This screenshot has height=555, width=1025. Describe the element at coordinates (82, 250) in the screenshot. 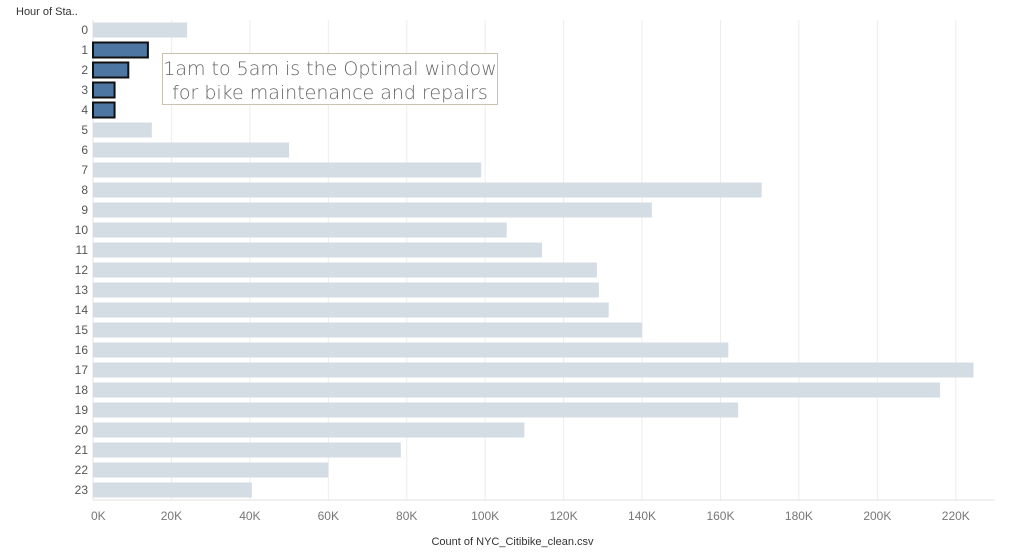

I see `y-tick-label: 11` at that location.